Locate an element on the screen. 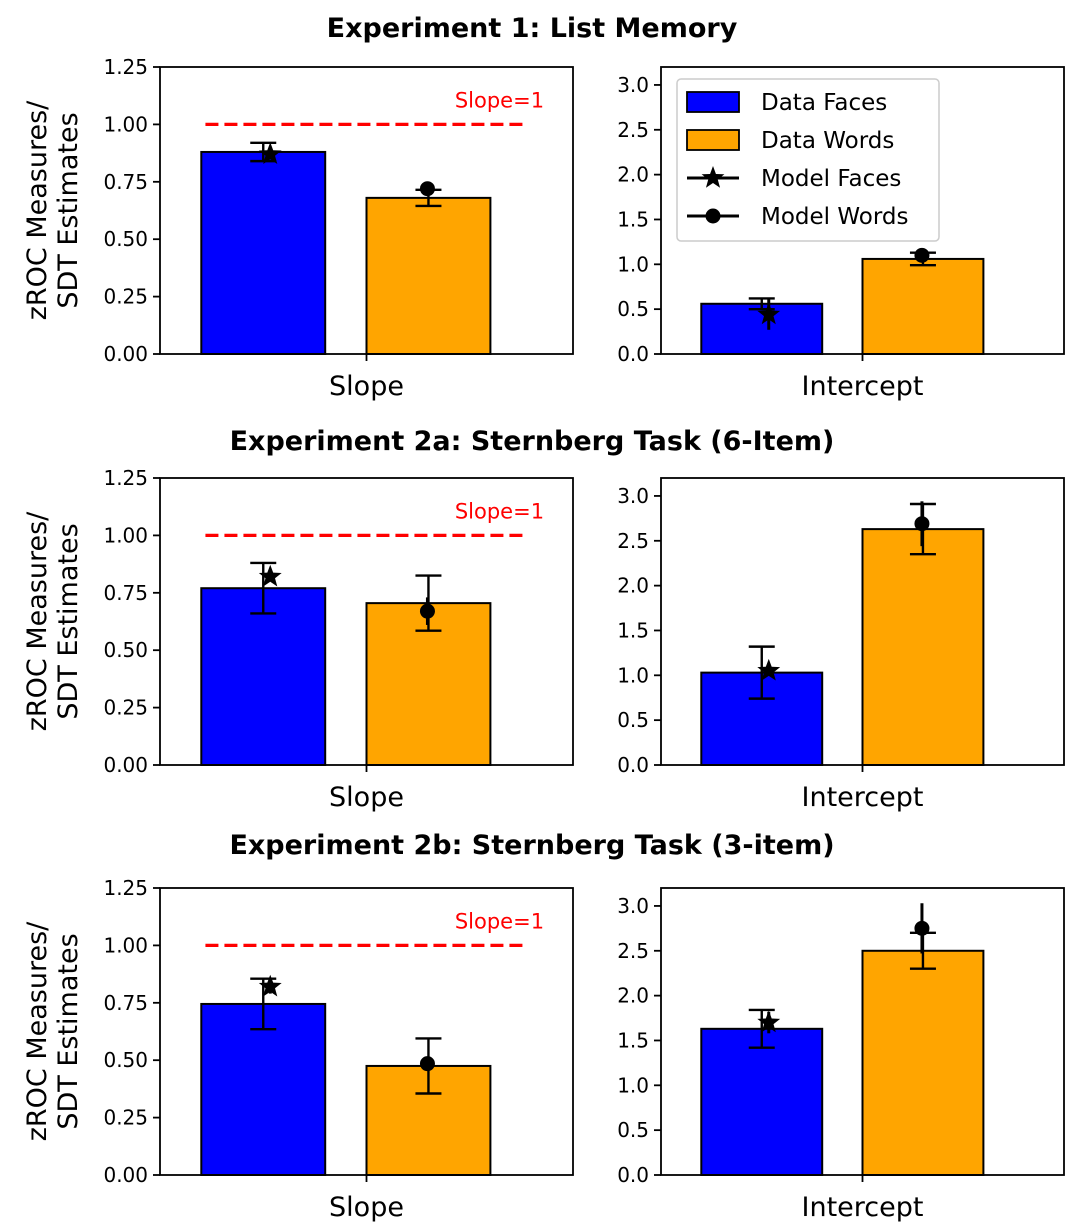  experiment-title: Experiment 2a: Sternberg Task (6-Item) is located at coordinates (532, 441).